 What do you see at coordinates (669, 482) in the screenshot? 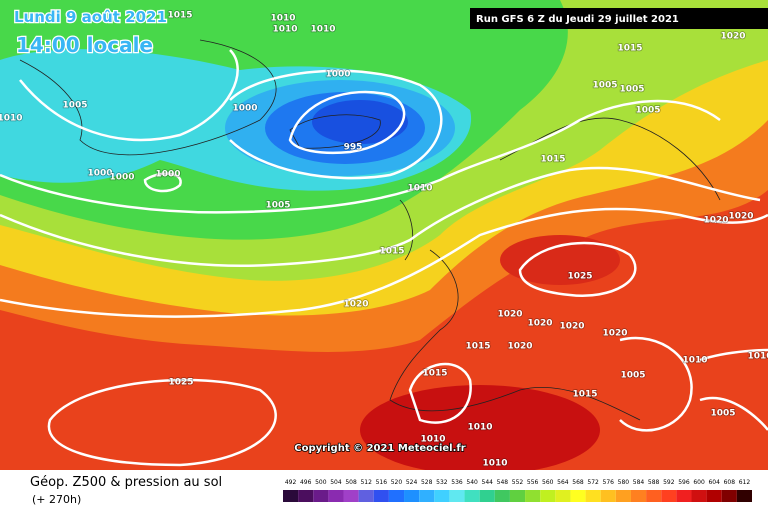
I see `scale-label: 592` at bounding box center [669, 482].